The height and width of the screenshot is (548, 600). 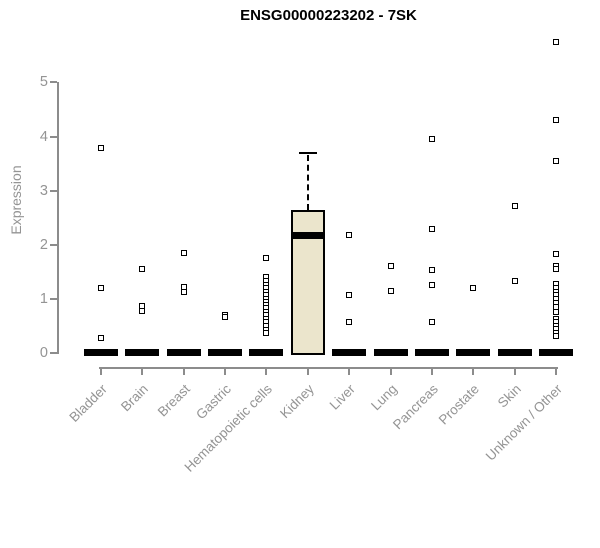 I want to click on y-tick-label: 3, so click(x=43, y=190).